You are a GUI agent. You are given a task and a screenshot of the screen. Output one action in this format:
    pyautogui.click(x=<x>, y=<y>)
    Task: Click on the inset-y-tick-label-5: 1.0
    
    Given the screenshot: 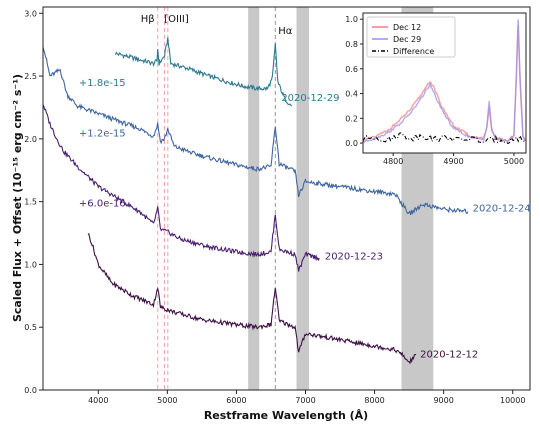 What is the action you would take?
    pyautogui.click(x=351, y=19)
    